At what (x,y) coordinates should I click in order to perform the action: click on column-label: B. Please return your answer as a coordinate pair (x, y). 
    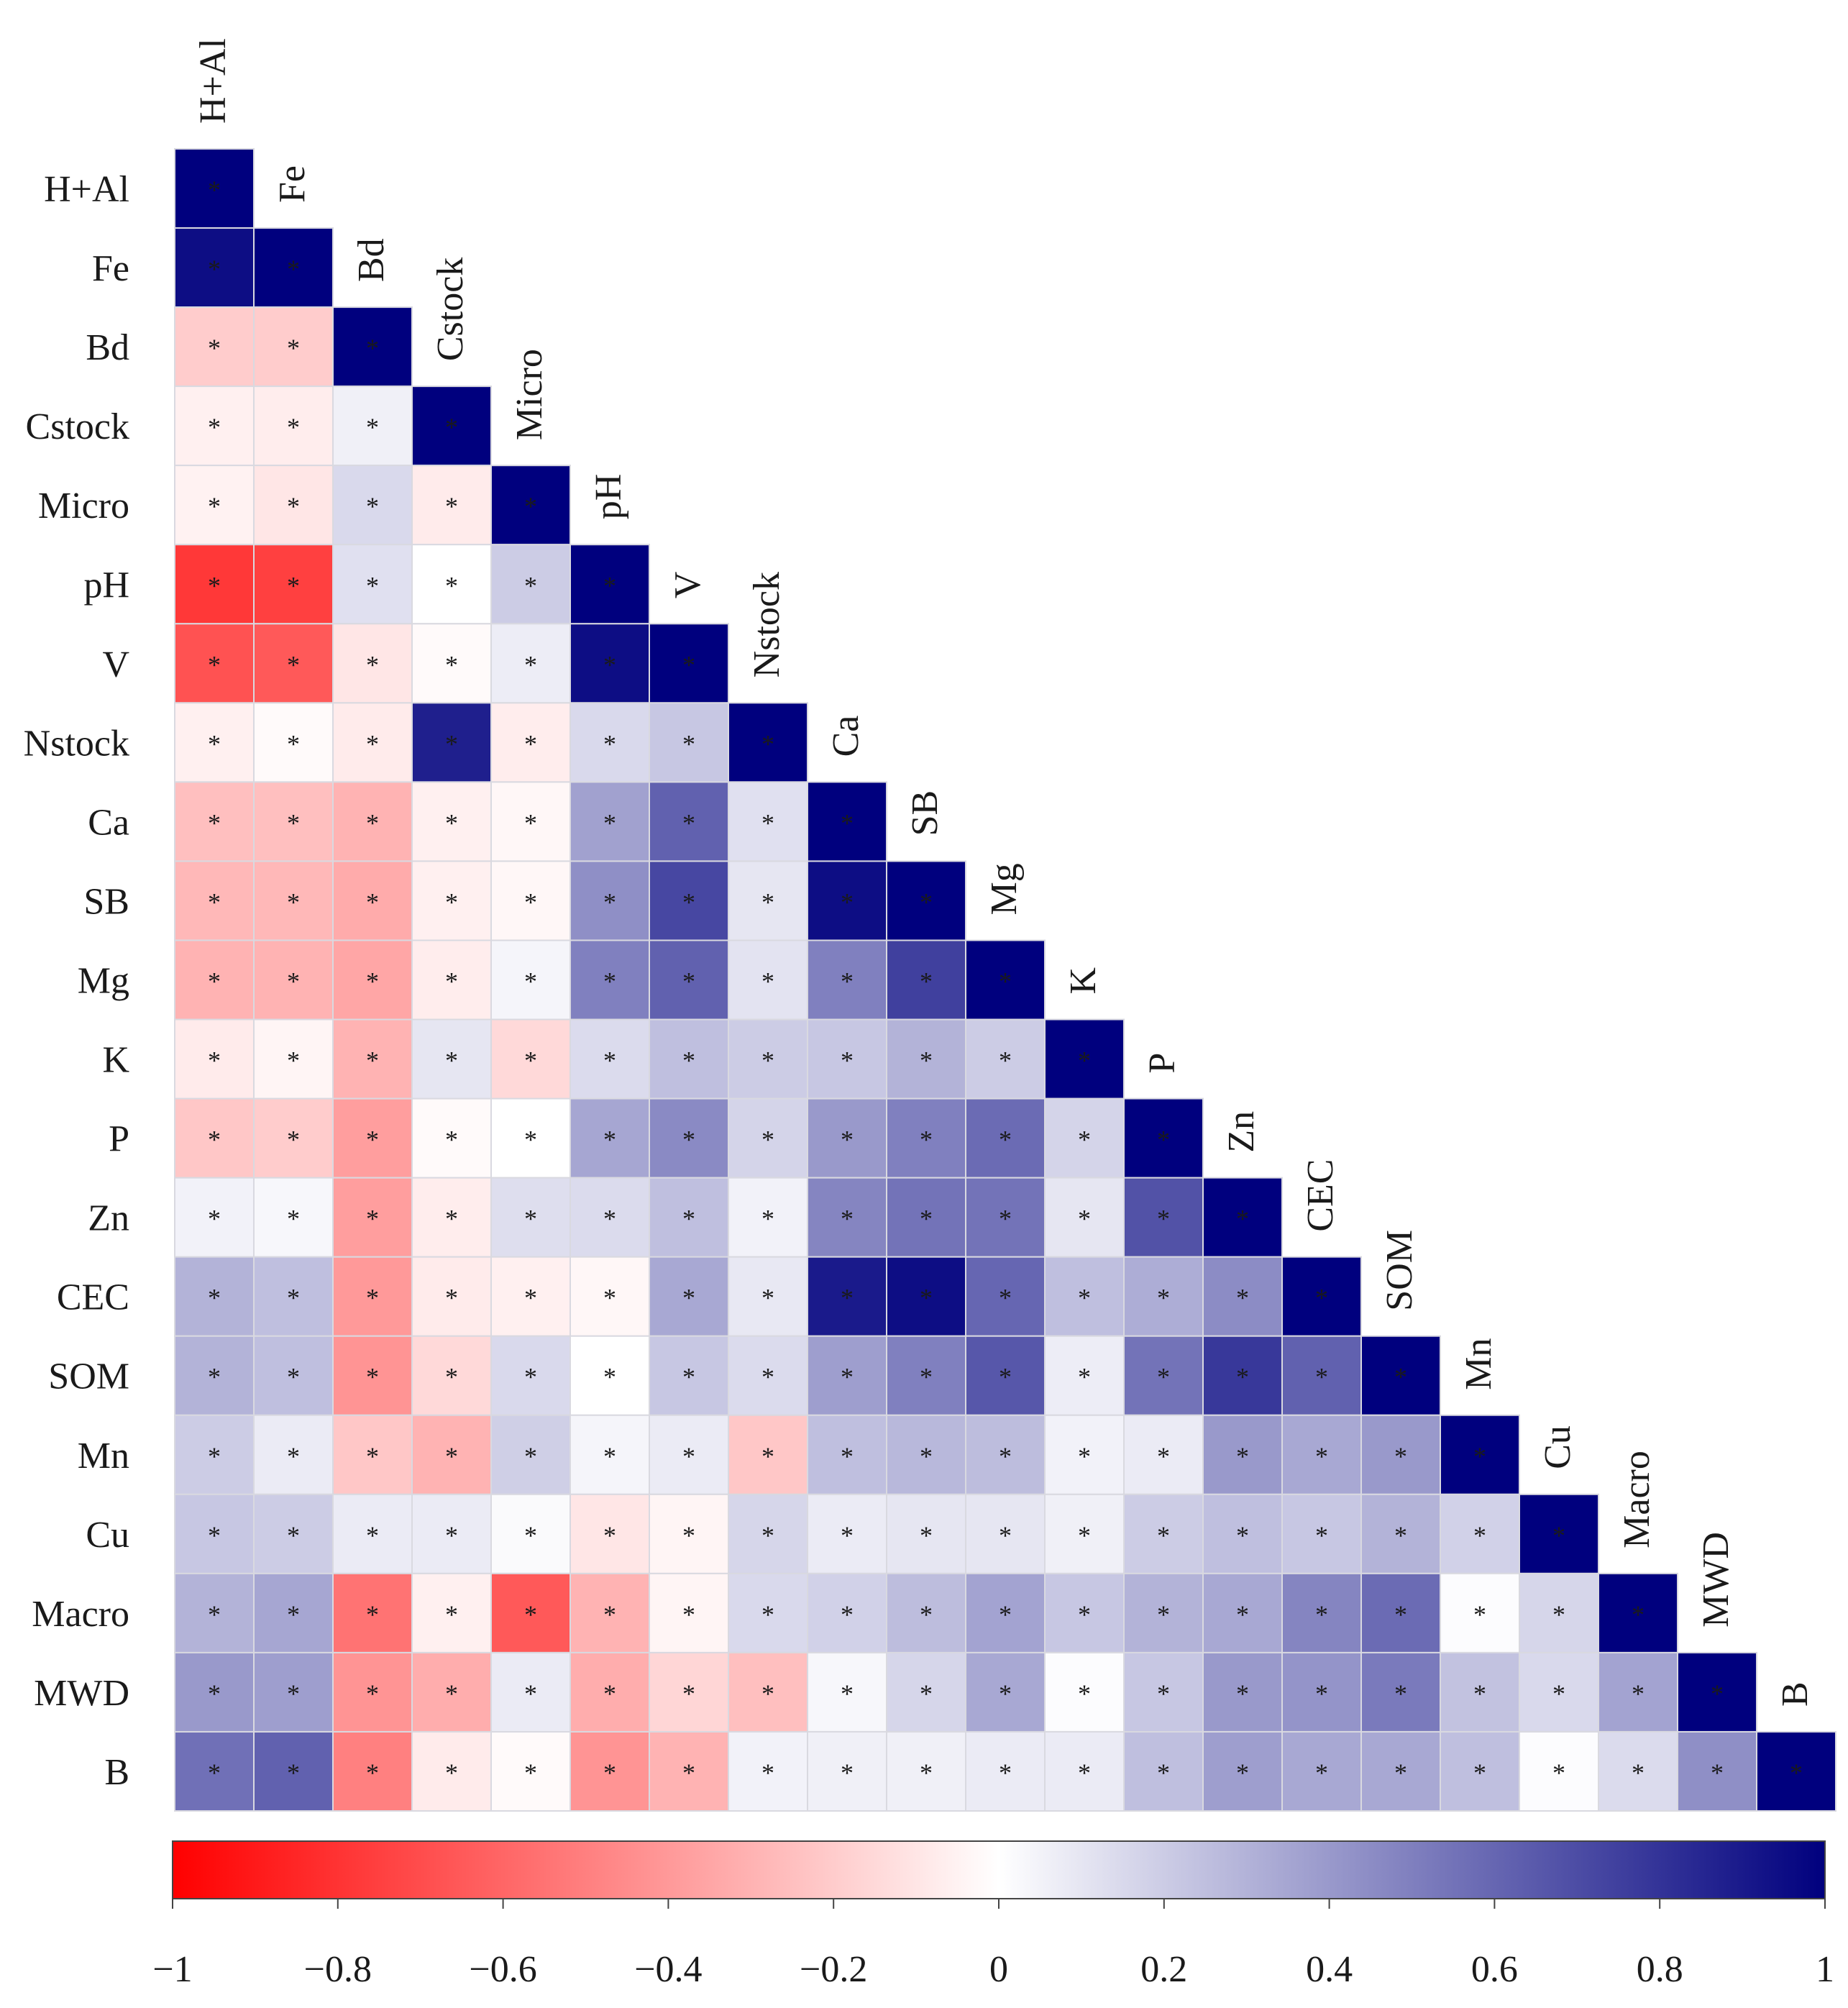
    Looking at the image, I should click on (1795, 1694).